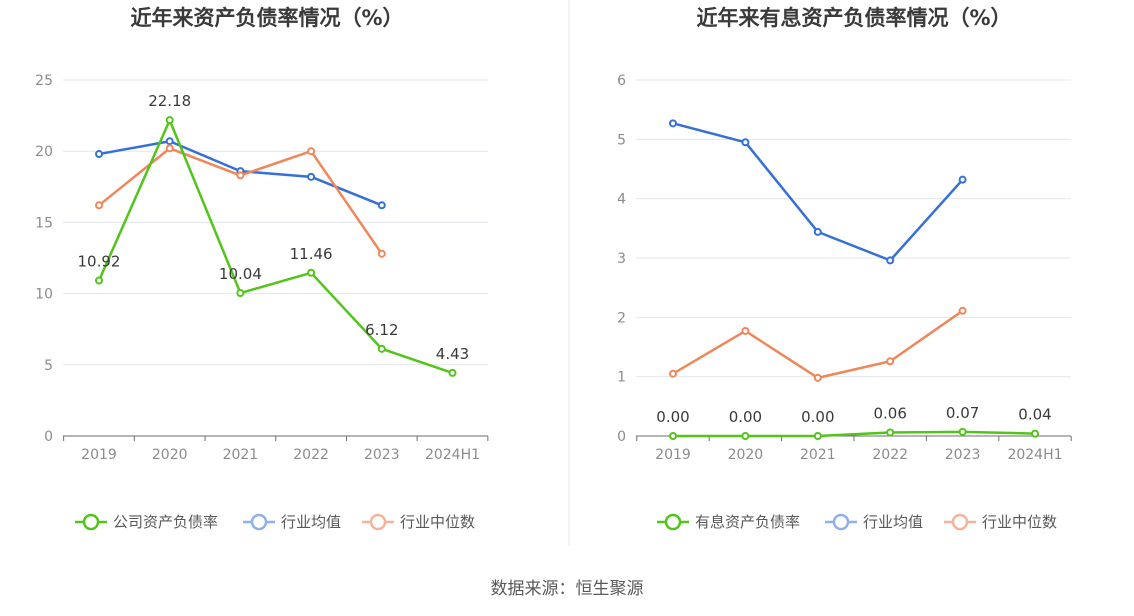 This screenshot has height=616, width=1134. What do you see at coordinates (1034, 415) in the screenshot?
I see `data-label: 0.04` at bounding box center [1034, 415].